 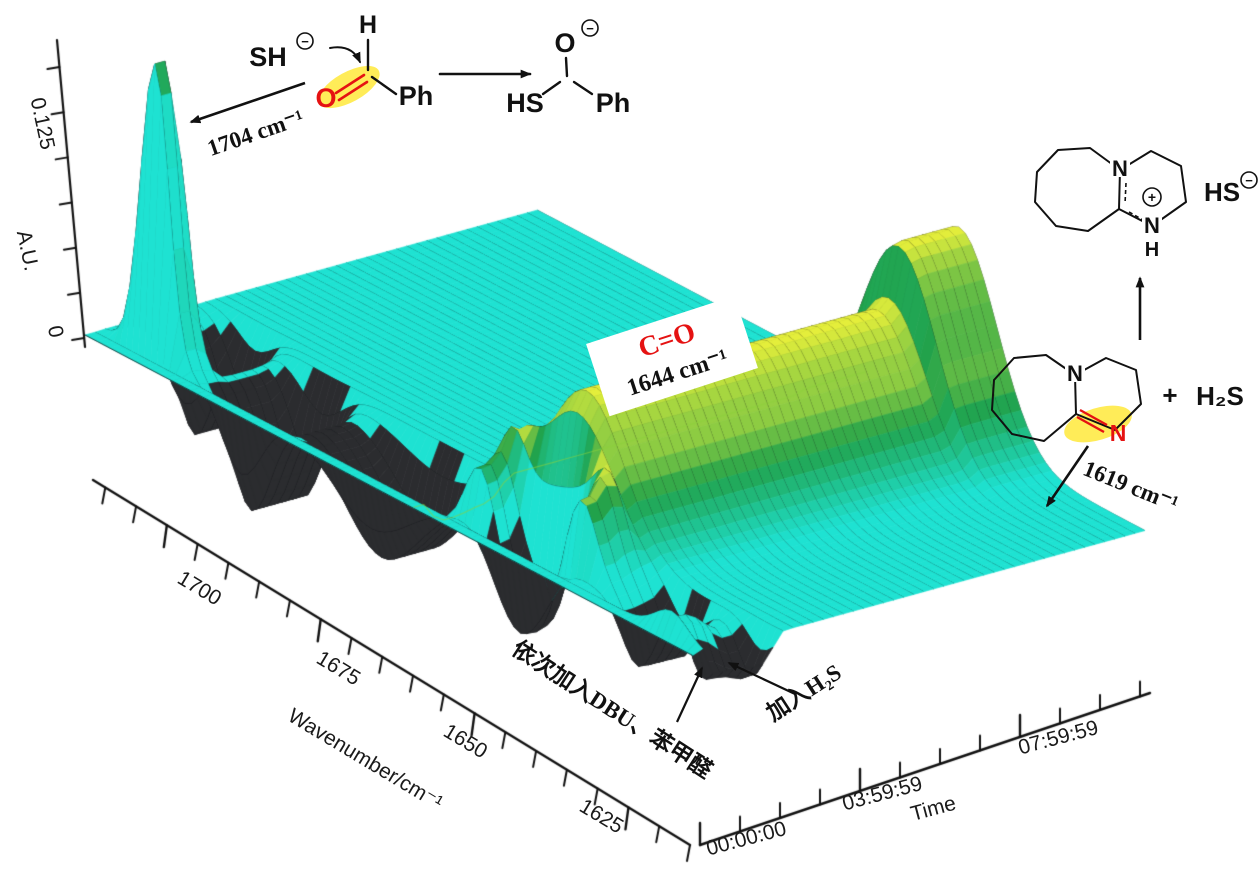 I want to click on z-tick-0125: 0.125, so click(x=42, y=124).